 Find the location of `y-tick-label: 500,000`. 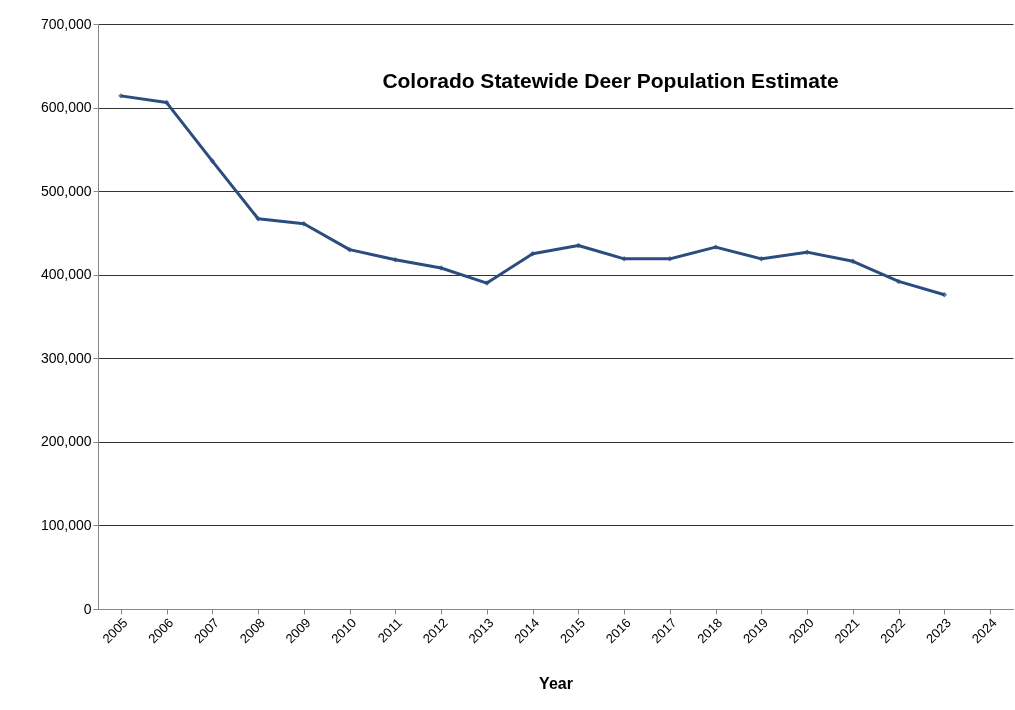

y-tick-label: 500,000 is located at coordinates (66, 190).